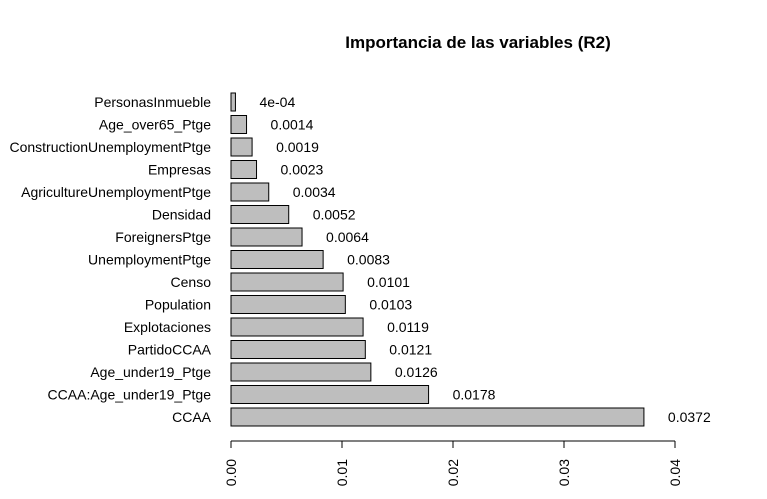 This screenshot has width=767, height=499. Describe the element at coordinates (149, 260) in the screenshot. I see `category-label: UnemploymentPtge` at that location.